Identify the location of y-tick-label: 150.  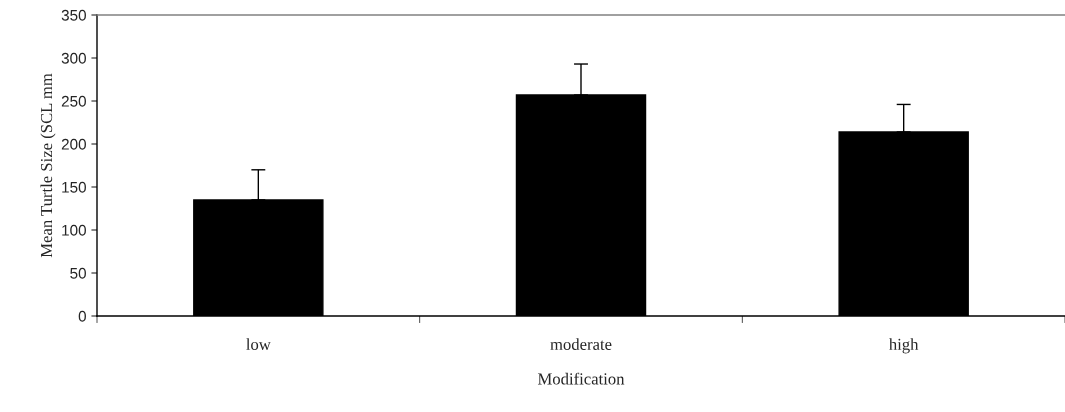
(74, 187).